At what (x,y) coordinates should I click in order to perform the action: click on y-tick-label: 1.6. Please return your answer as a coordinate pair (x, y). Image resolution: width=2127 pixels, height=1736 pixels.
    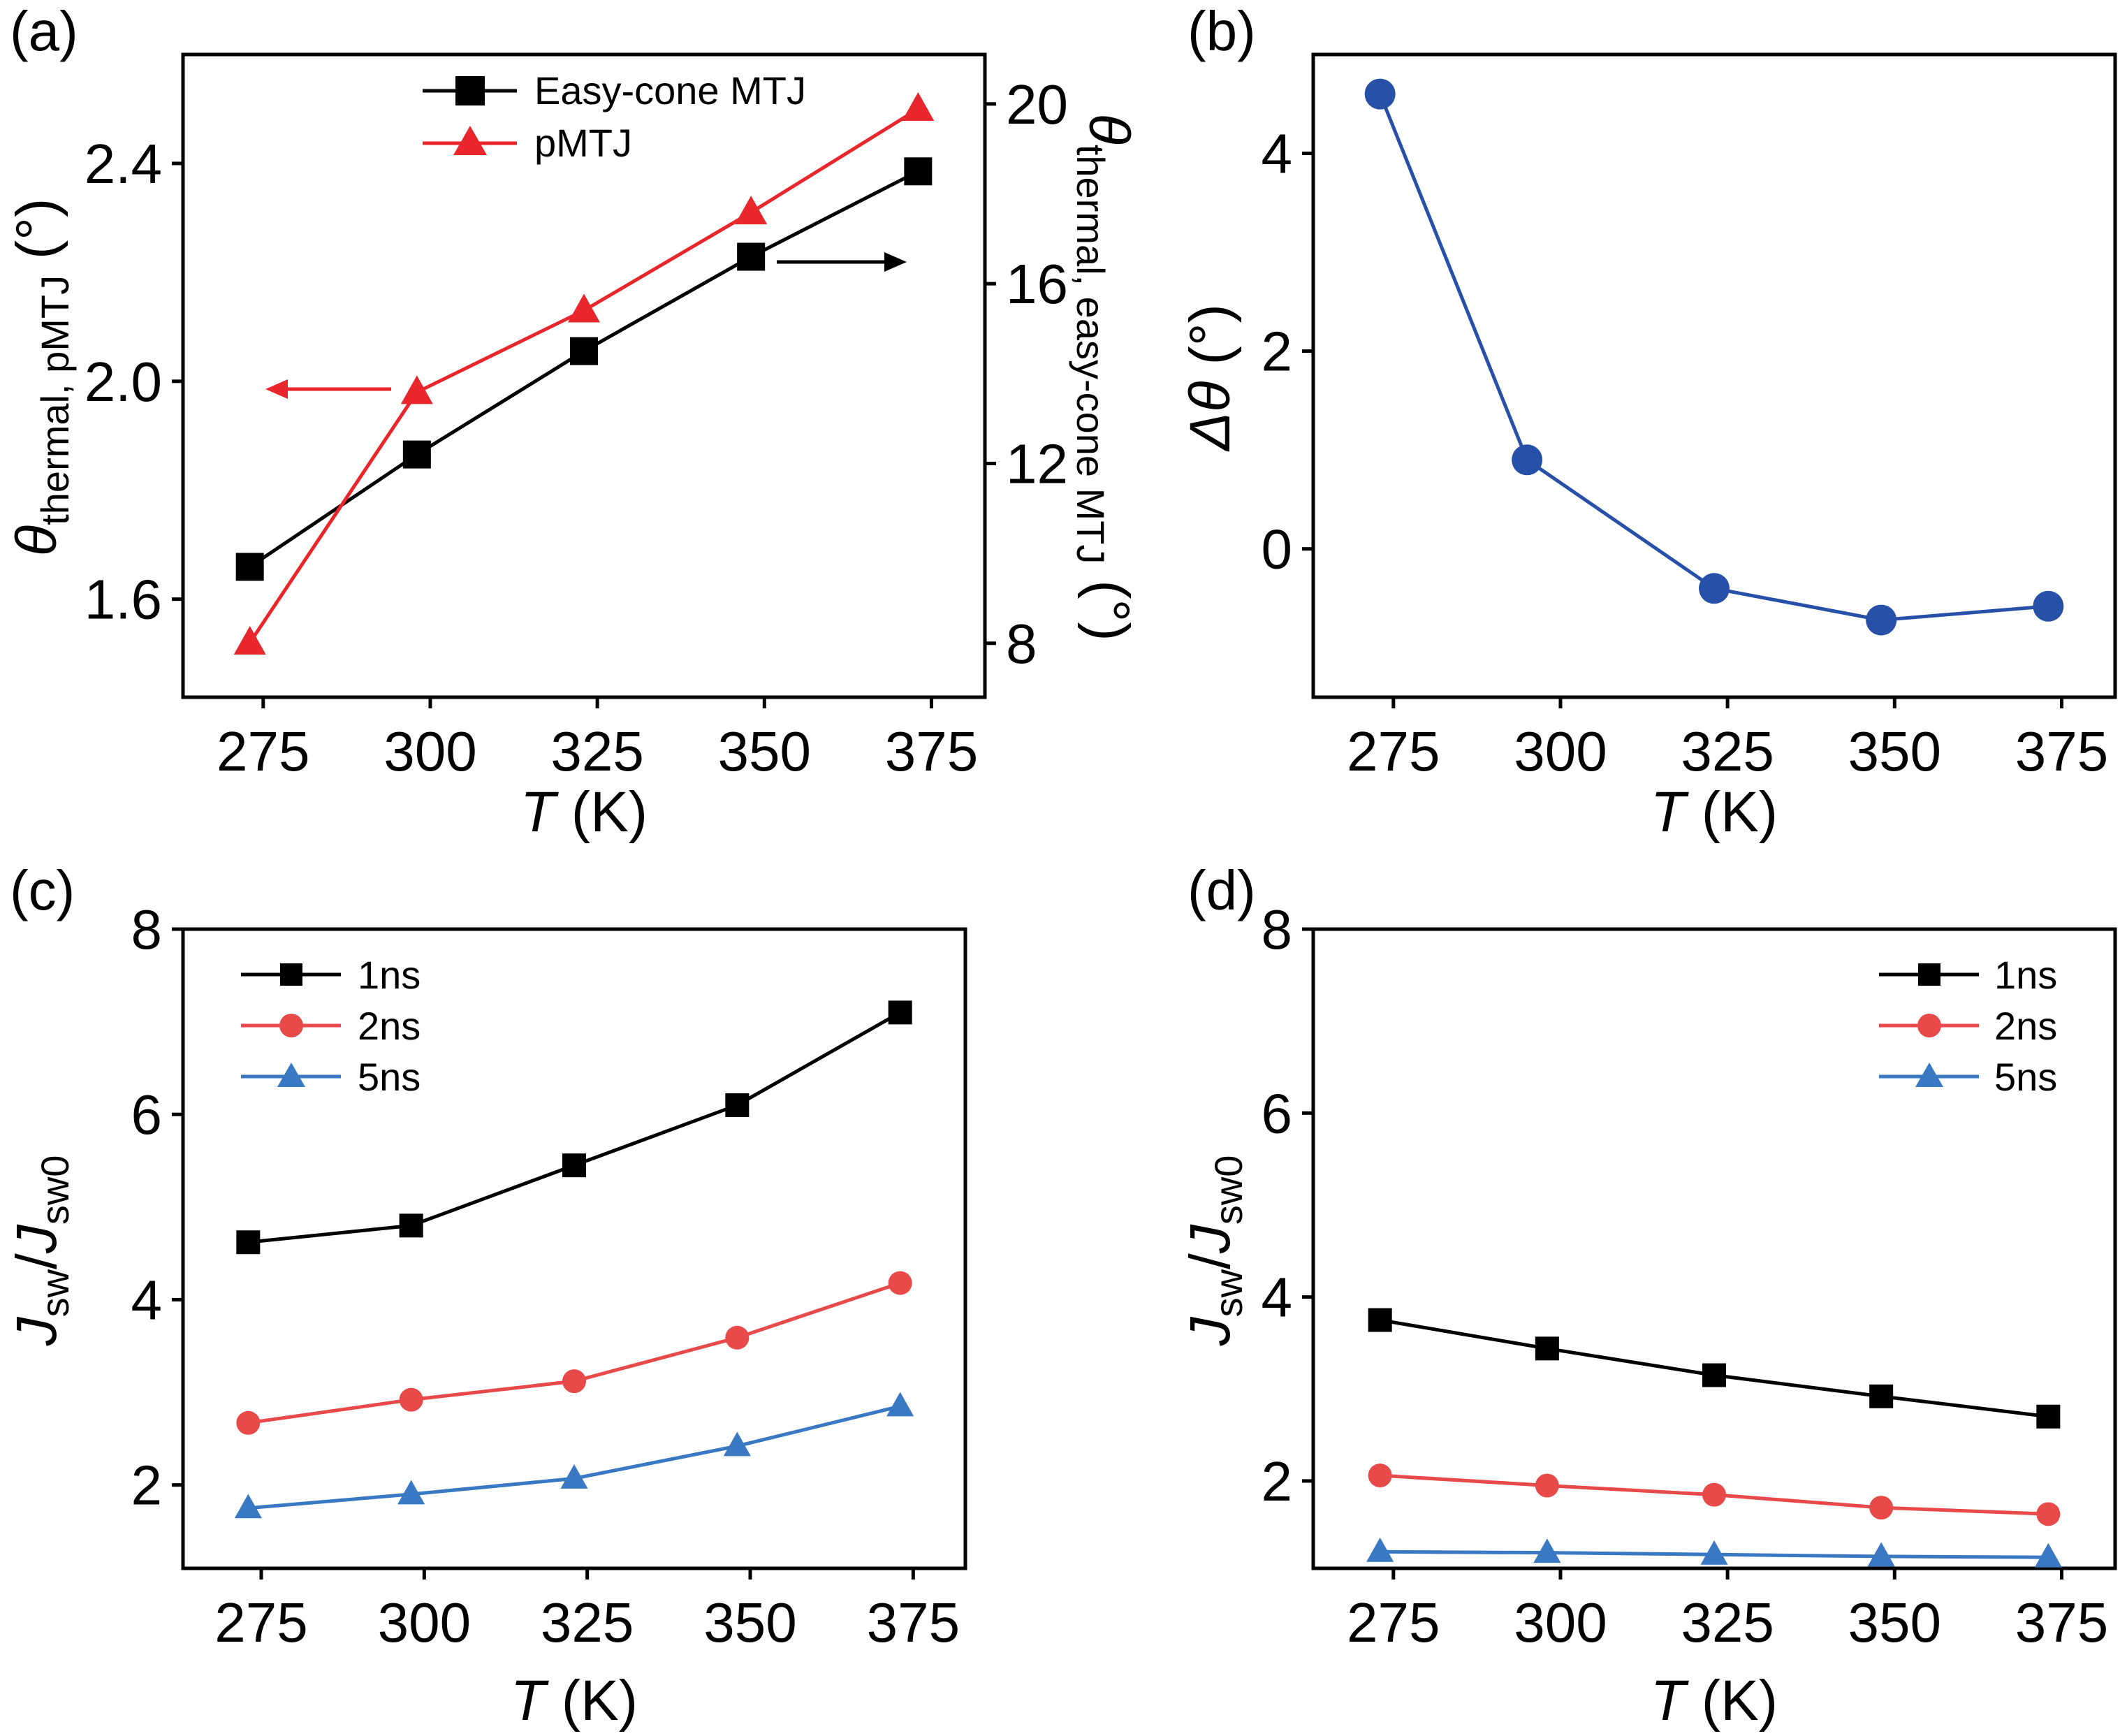
    Looking at the image, I should click on (123, 600).